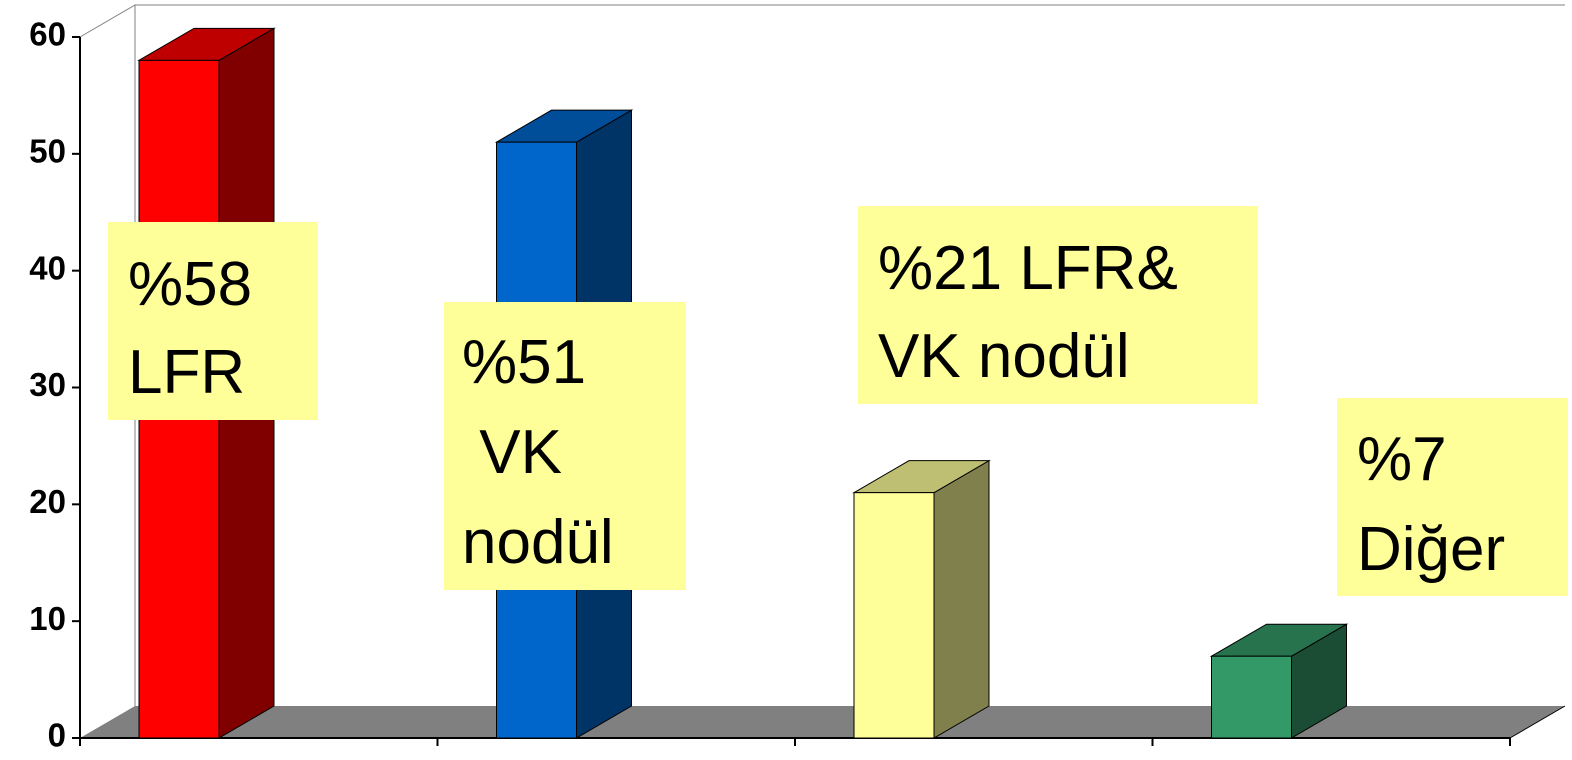  What do you see at coordinates (524, 362) in the screenshot?
I see `annotation: %51` at bounding box center [524, 362].